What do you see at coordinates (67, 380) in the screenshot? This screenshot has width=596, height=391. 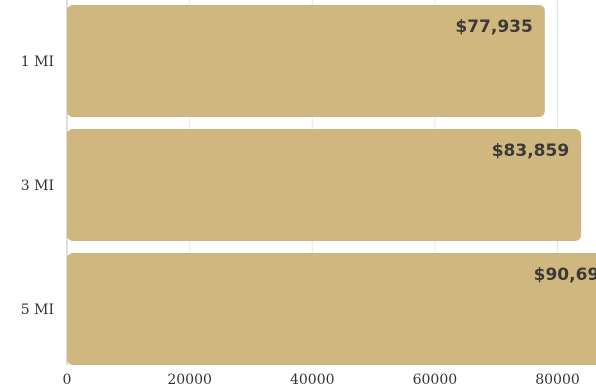 I see `x-tick-label: 0` at bounding box center [67, 380].